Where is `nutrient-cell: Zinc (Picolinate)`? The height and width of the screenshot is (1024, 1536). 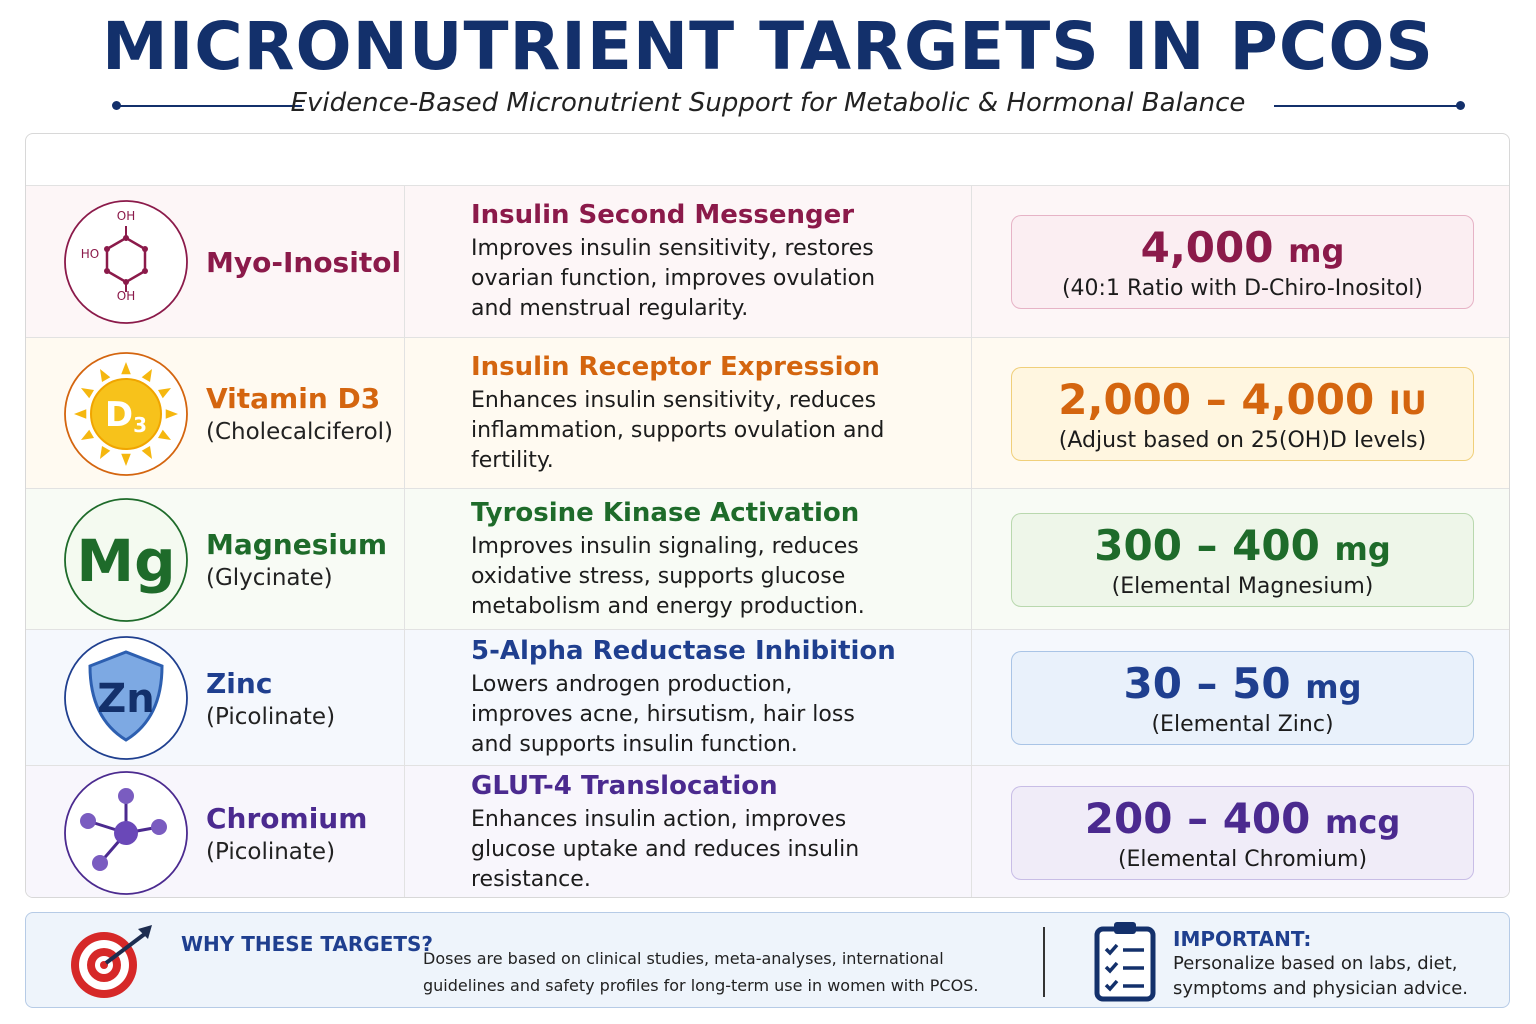 nutrient-cell: Zinc (Picolinate) is located at coordinates (270, 698).